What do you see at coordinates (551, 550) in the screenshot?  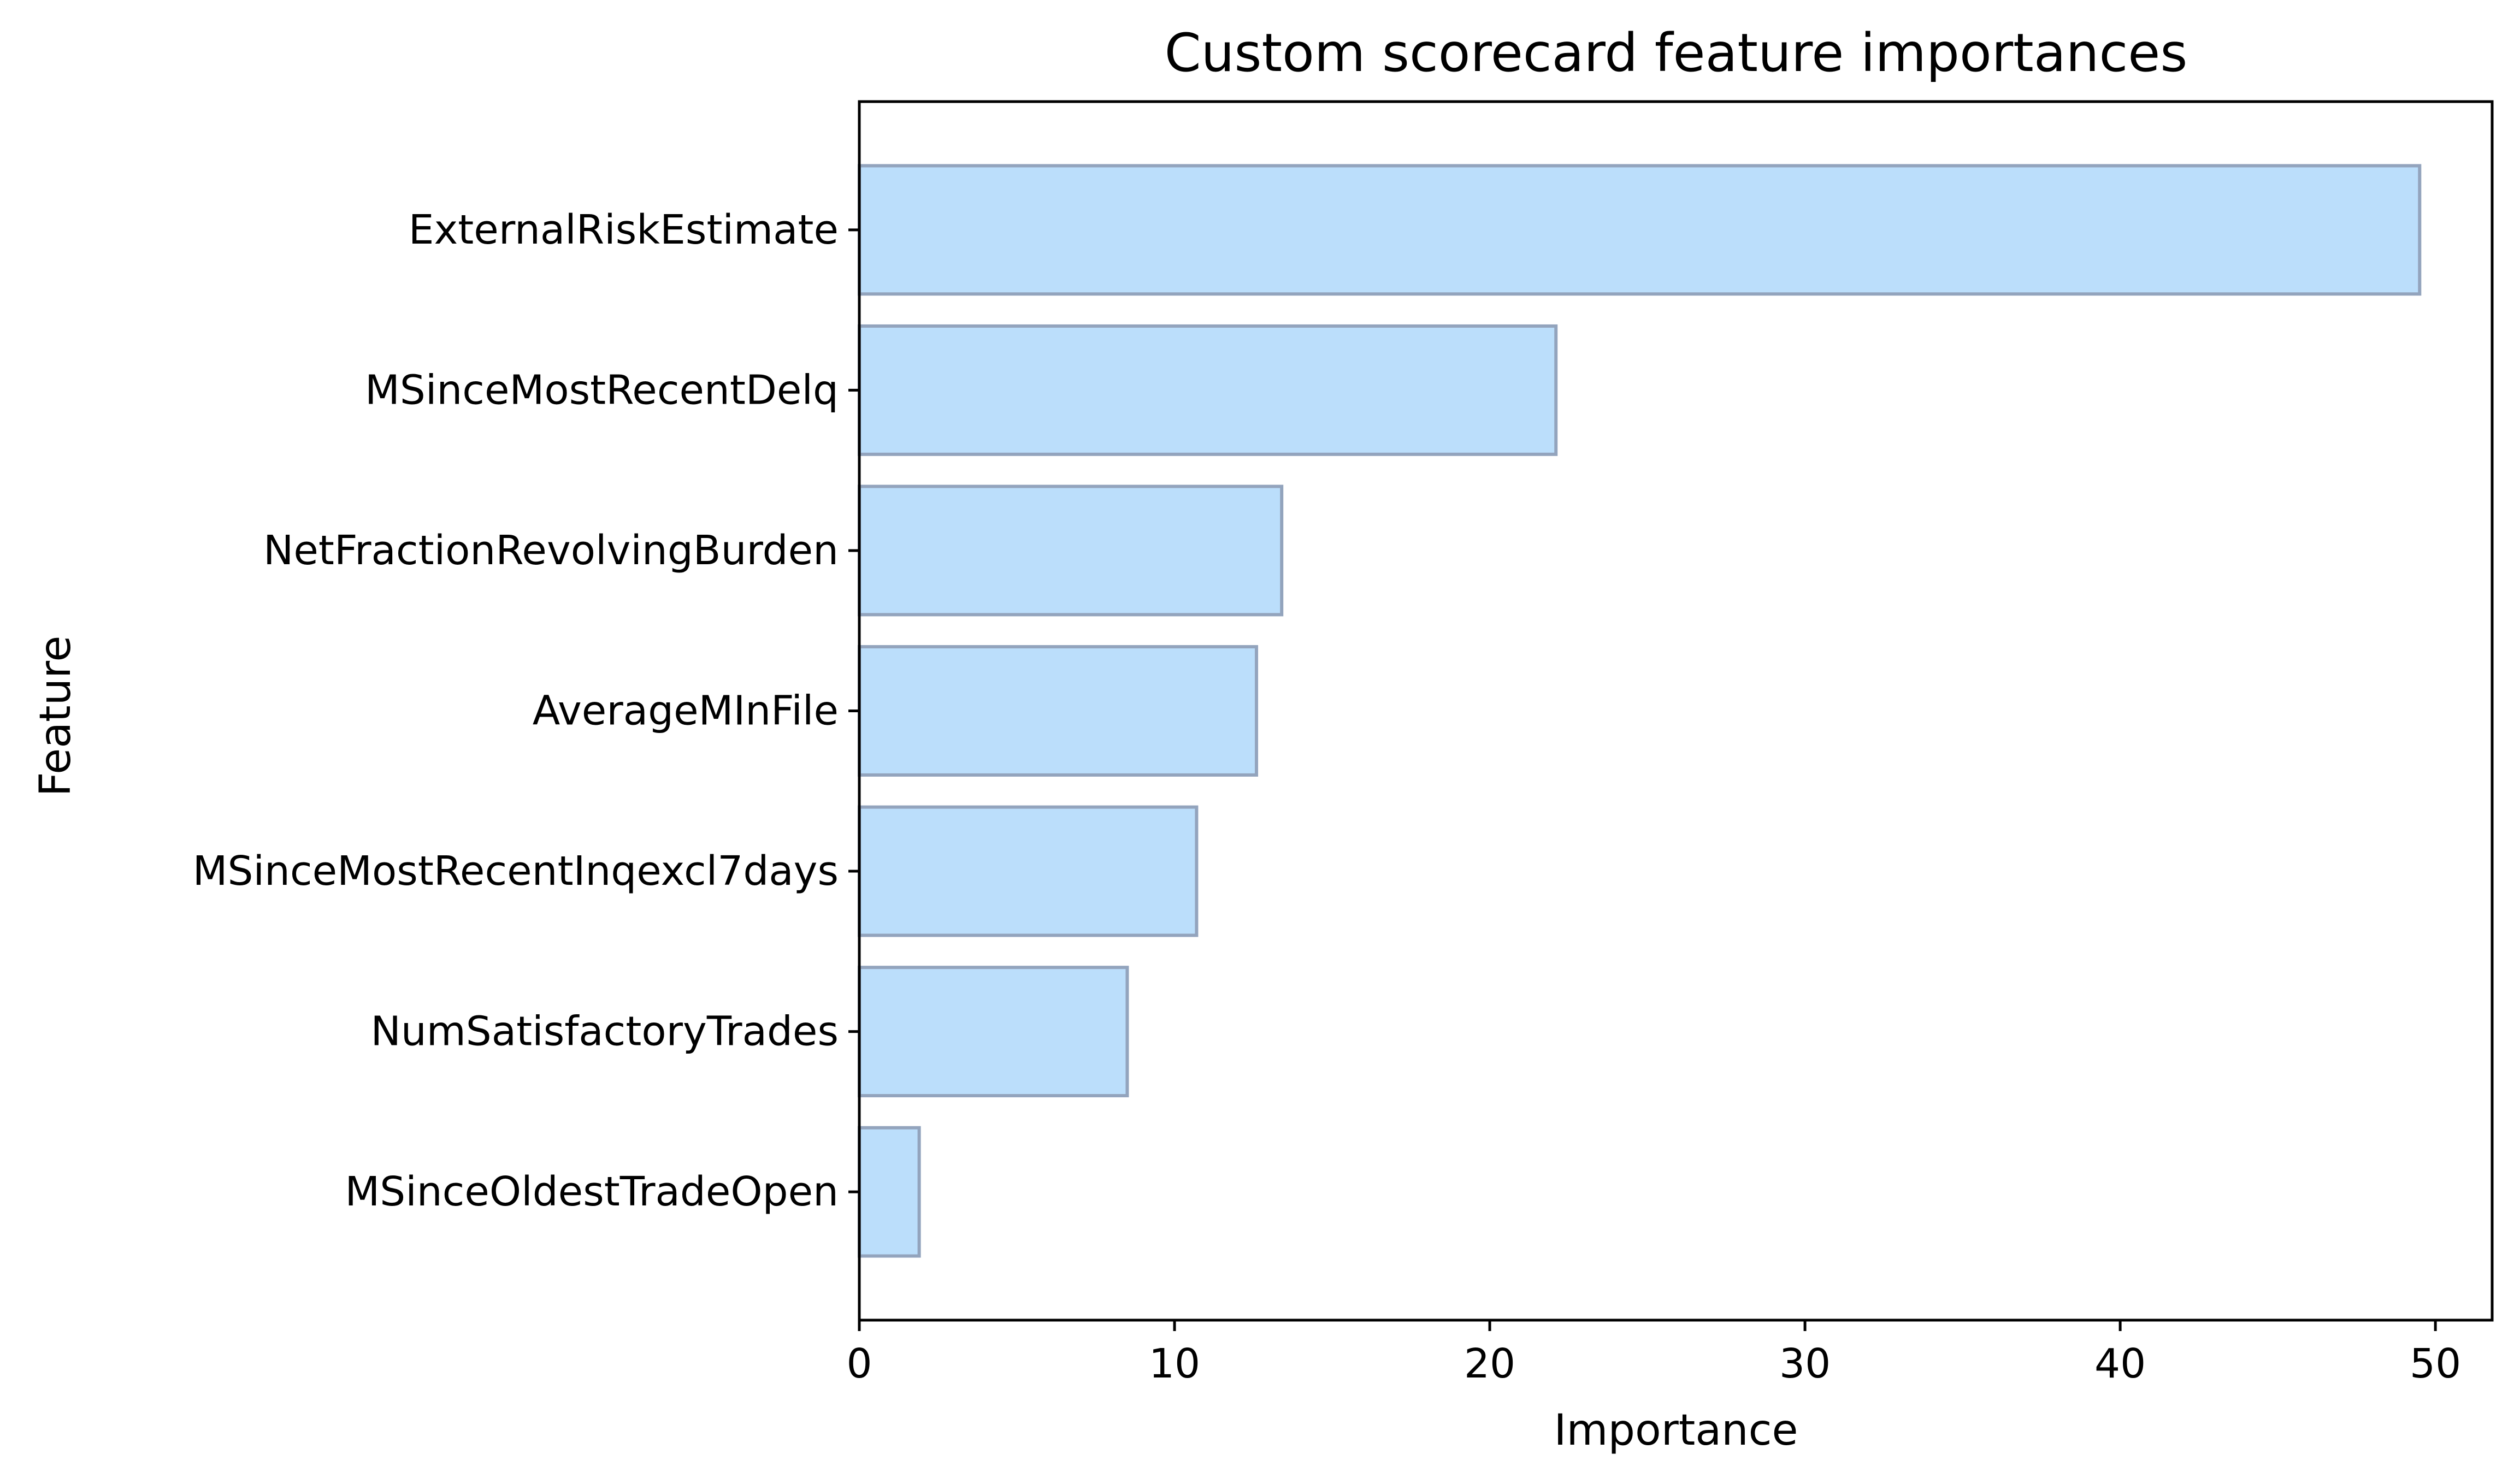 I see `y-tick-label: NetFractionRevolvingBurden` at bounding box center [551, 550].